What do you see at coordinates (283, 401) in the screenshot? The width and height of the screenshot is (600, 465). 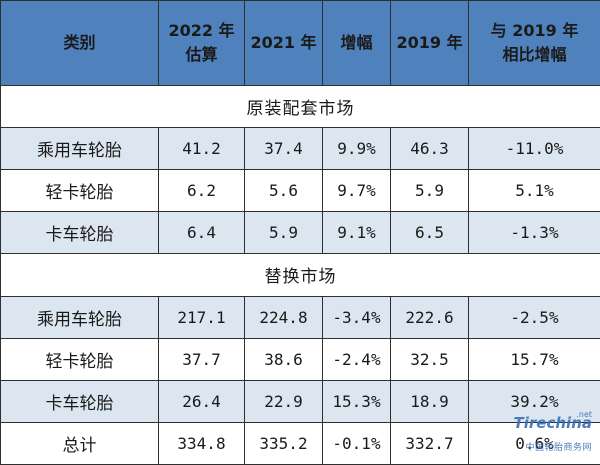 I see `cell-2021: 22.9` at bounding box center [283, 401].